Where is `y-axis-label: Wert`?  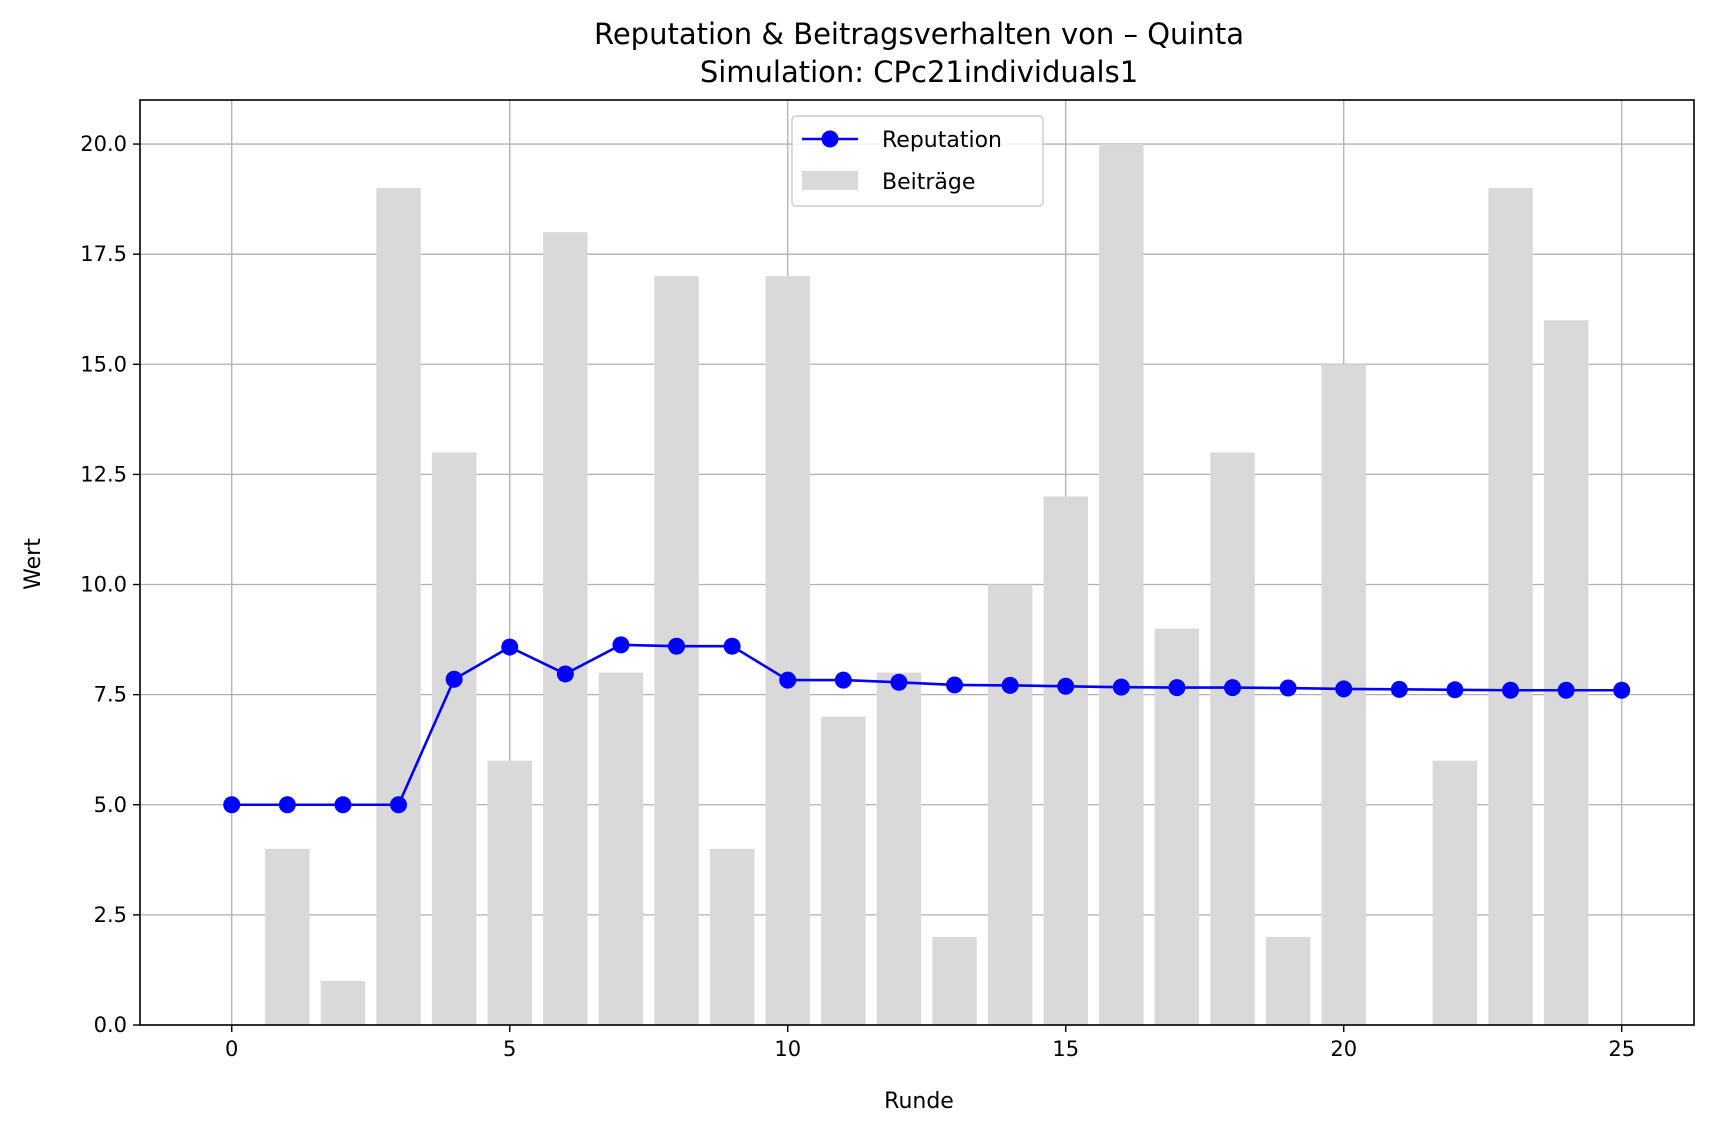
y-axis-label: Wert is located at coordinates (33, 564).